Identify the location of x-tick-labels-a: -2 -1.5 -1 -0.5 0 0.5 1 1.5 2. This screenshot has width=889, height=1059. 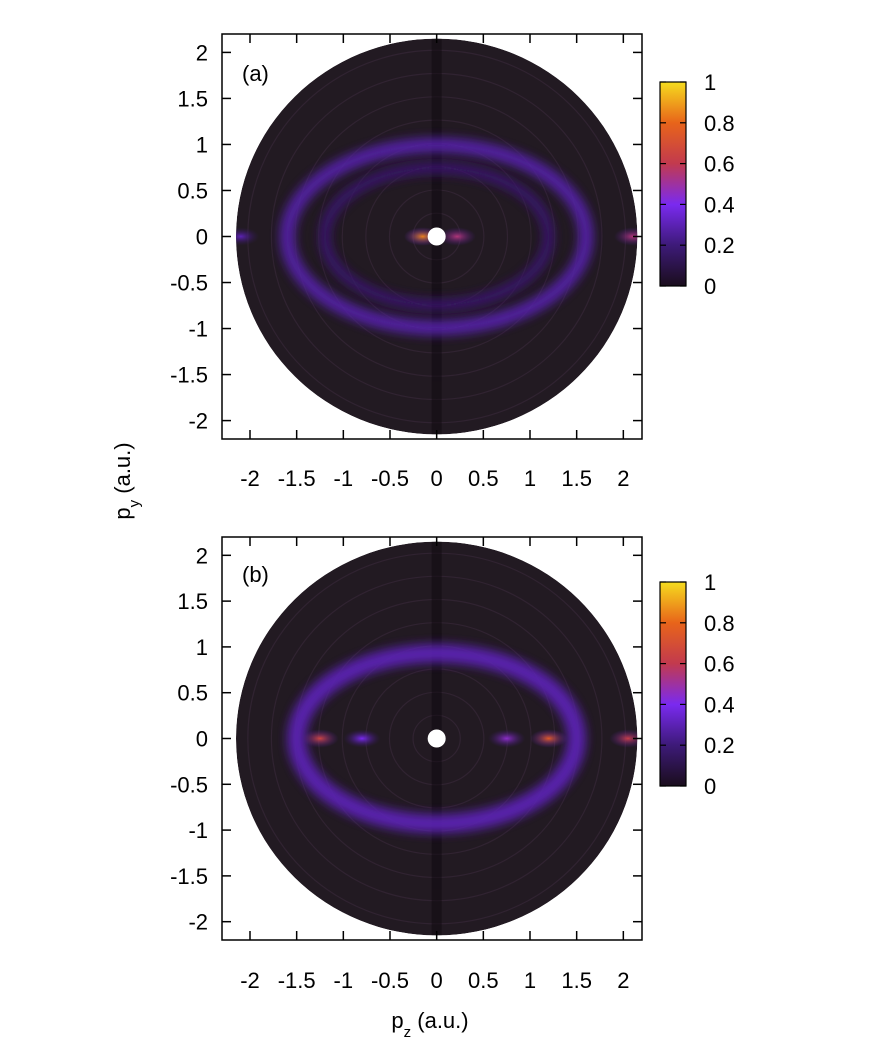
(434, 478).